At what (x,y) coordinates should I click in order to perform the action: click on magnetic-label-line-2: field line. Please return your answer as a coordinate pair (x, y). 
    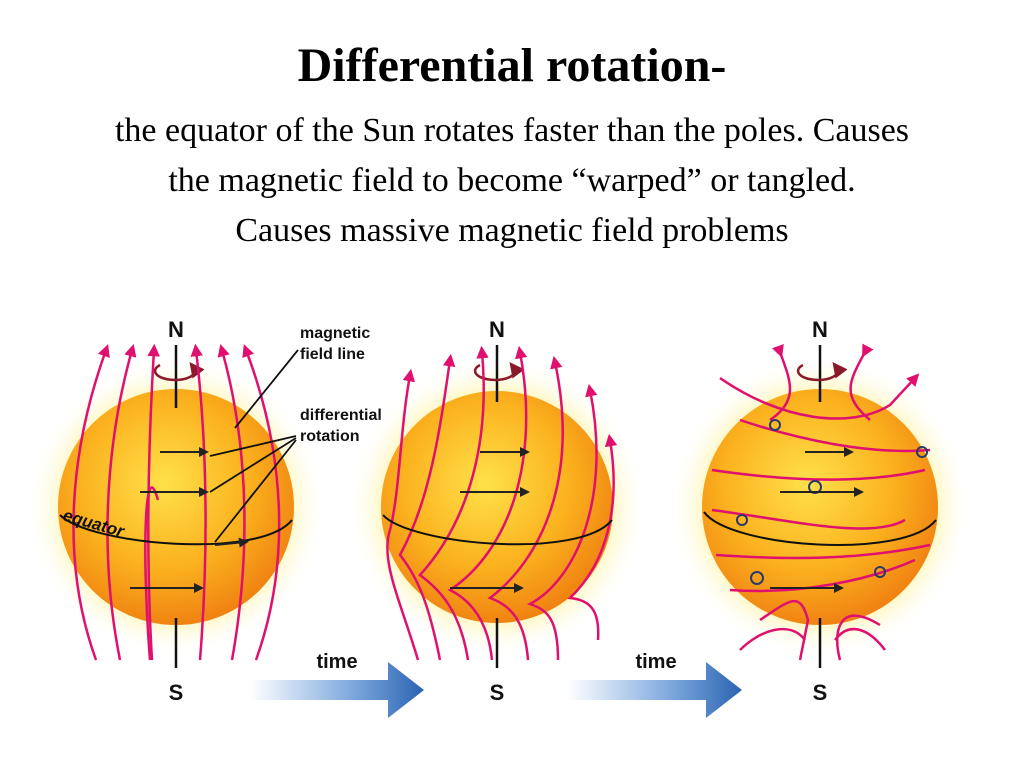
    Looking at the image, I should click on (332, 354).